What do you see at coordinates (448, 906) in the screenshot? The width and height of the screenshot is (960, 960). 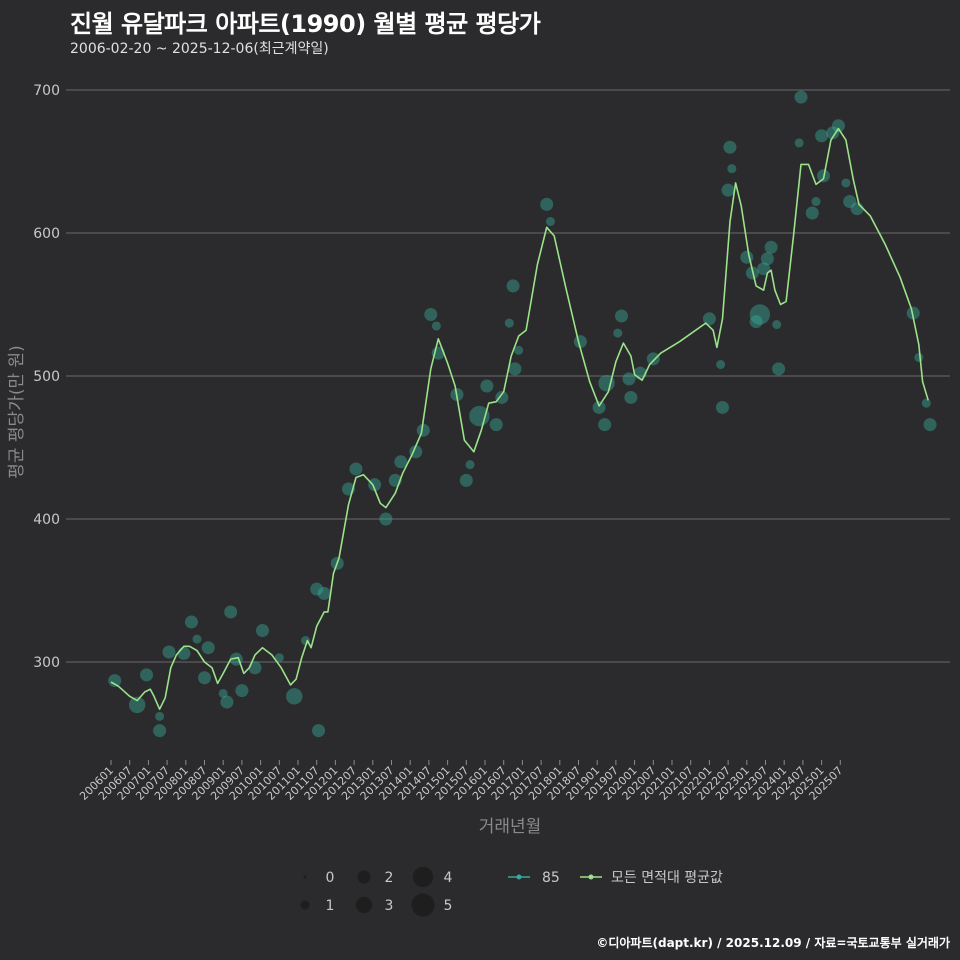 I see `size-legend-label: 5` at bounding box center [448, 906].